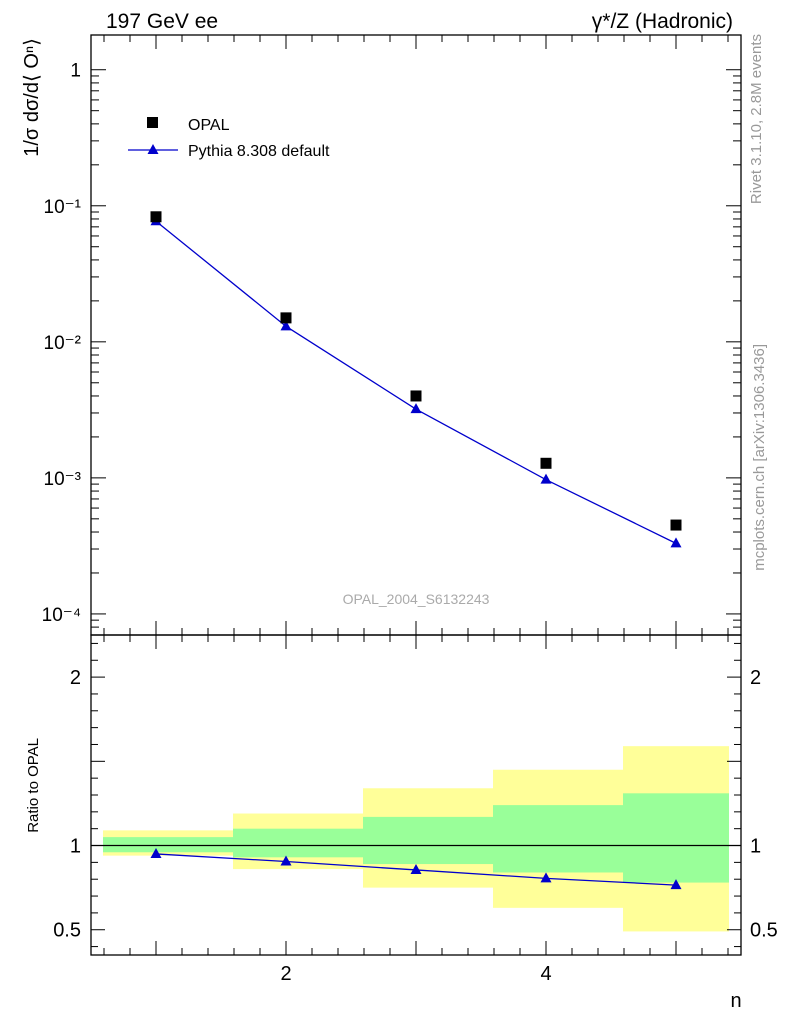 This screenshot has width=786, height=1024. Describe the element at coordinates (545, 974) in the screenshot. I see `x-tick-label: 4` at that location.